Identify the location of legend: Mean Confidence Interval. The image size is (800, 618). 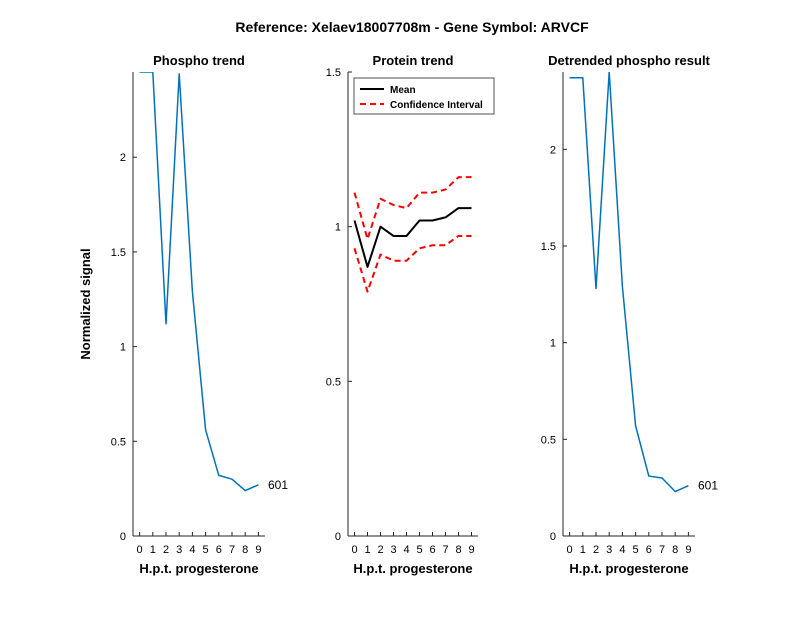
(424, 96).